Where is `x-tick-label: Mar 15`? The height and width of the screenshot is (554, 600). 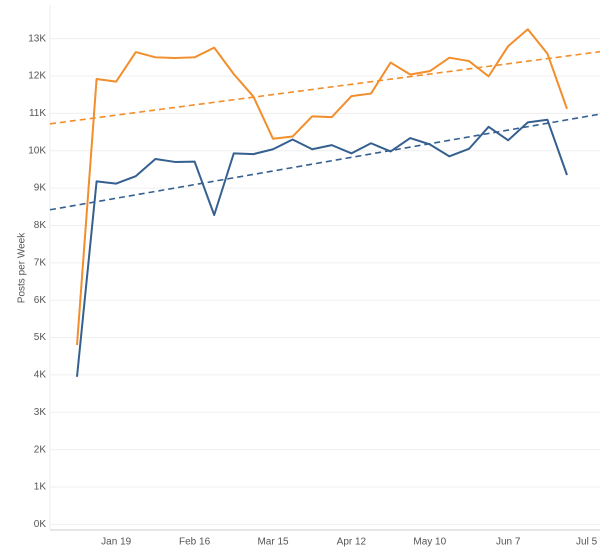 x-tick-label: Mar 15 is located at coordinates (273, 542).